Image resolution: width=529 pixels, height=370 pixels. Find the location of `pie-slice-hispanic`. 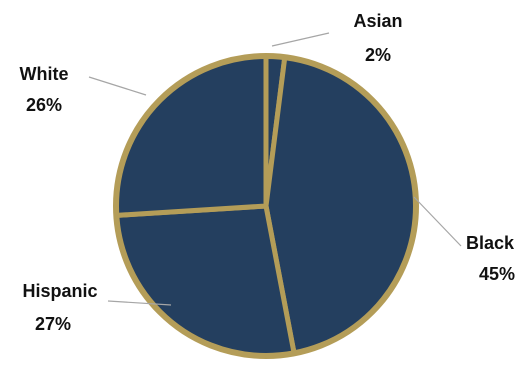

pie-slice-hispanic is located at coordinates (205, 281).